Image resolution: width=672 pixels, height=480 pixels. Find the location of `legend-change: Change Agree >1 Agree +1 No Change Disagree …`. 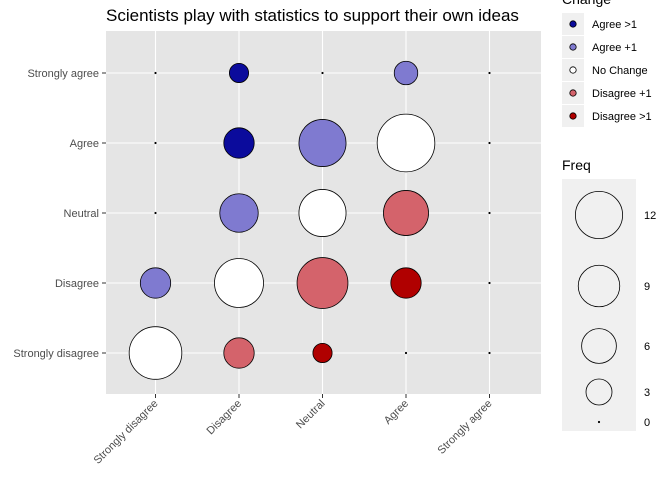

legend-change: Change Agree >1 Agree +1 No Change Disagree … is located at coordinates (607, 63).